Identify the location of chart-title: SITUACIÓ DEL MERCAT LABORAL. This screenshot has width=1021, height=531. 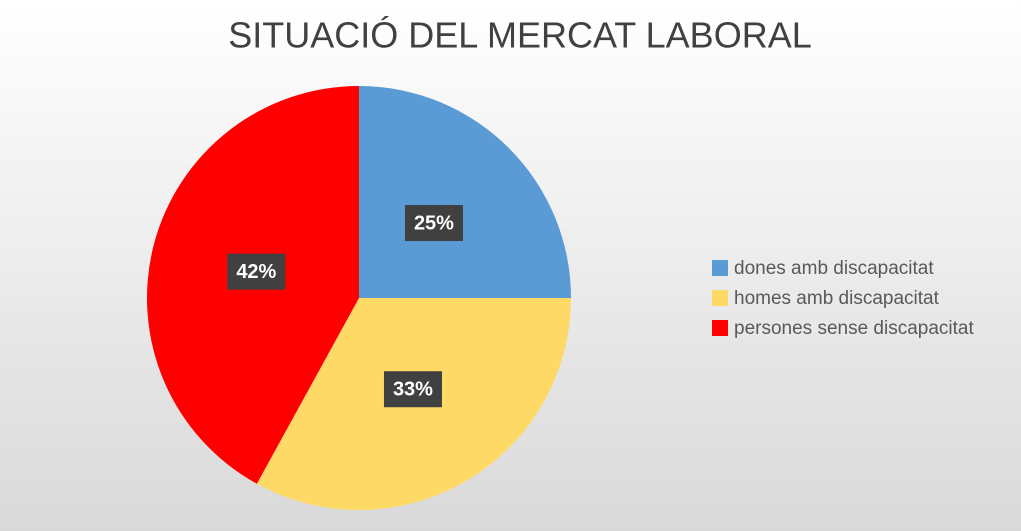
(519, 35).